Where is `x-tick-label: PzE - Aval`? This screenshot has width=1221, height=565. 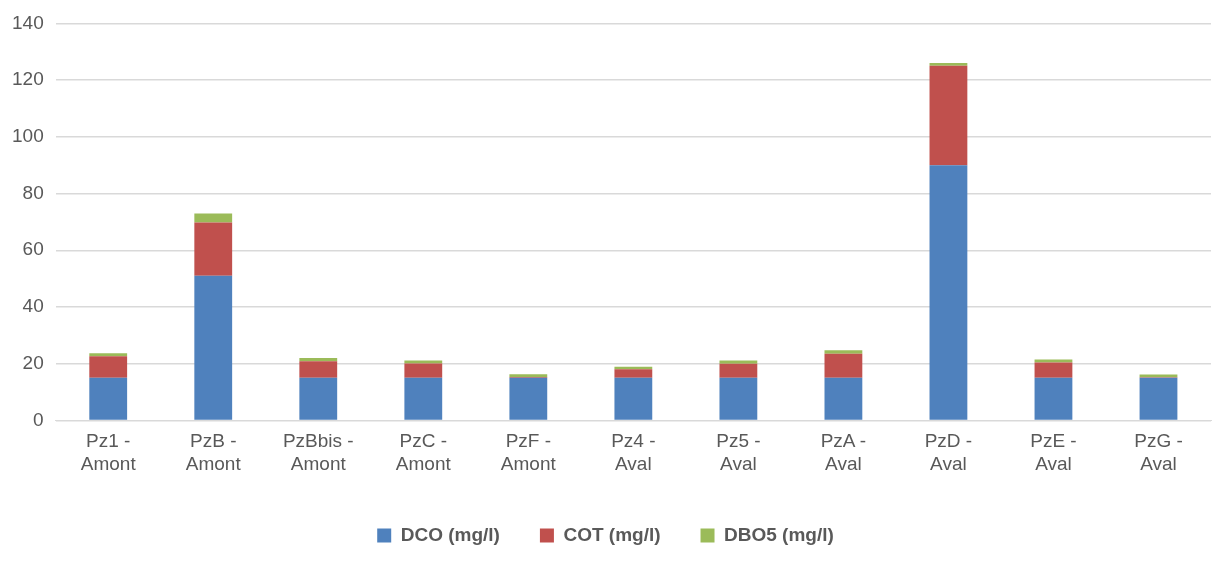
x-tick-label: PzE - Aval is located at coordinates (1053, 452).